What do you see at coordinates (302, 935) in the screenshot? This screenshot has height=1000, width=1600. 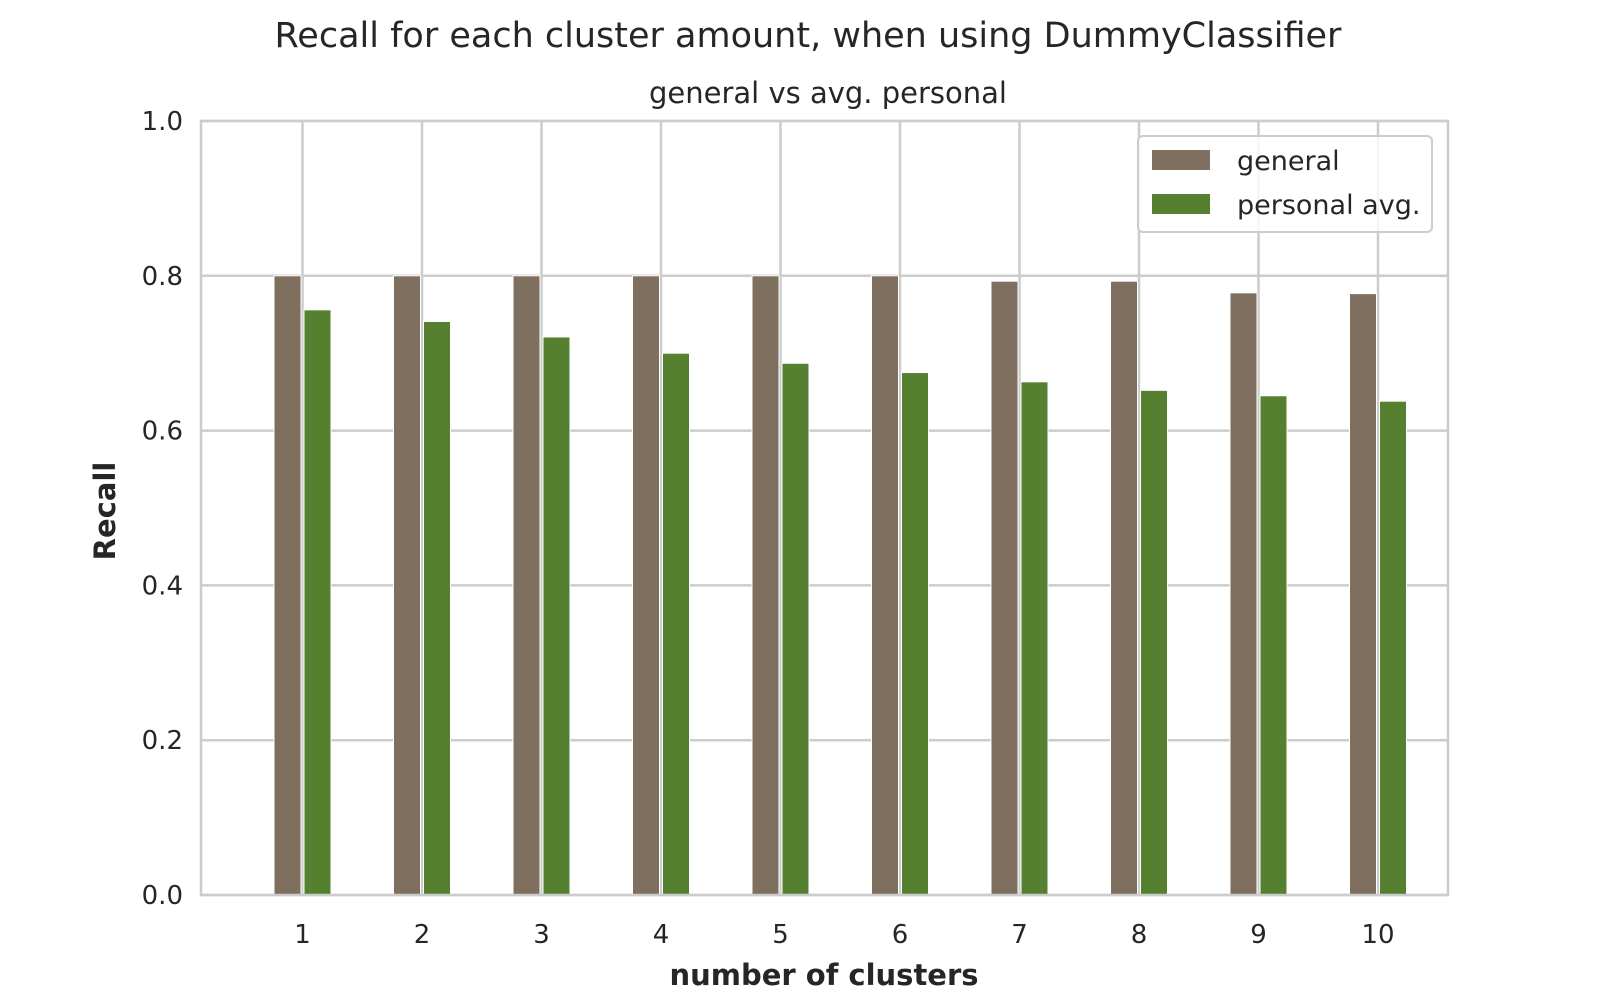 I see `x-tick-label: 1` at bounding box center [302, 935].